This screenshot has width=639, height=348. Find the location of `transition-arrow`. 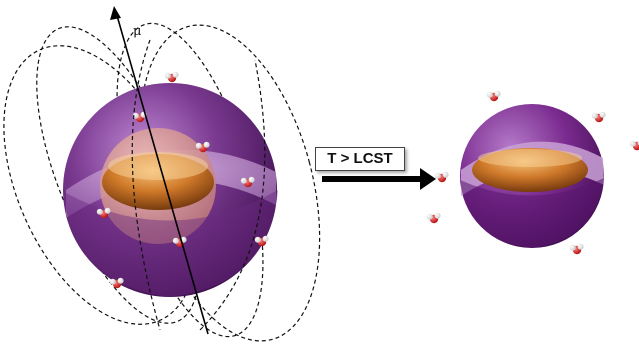

transition-arrow is located at coordinates (379, 179).